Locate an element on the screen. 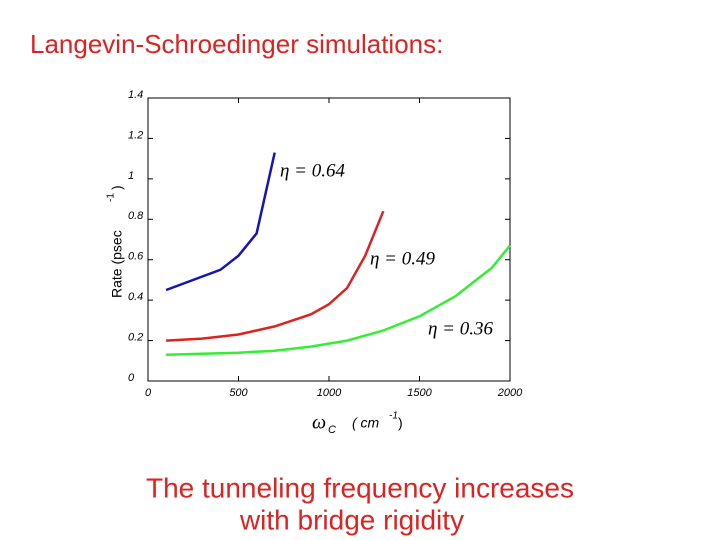  y-tick-label: 0.6 is located at coordinates (136, 257).